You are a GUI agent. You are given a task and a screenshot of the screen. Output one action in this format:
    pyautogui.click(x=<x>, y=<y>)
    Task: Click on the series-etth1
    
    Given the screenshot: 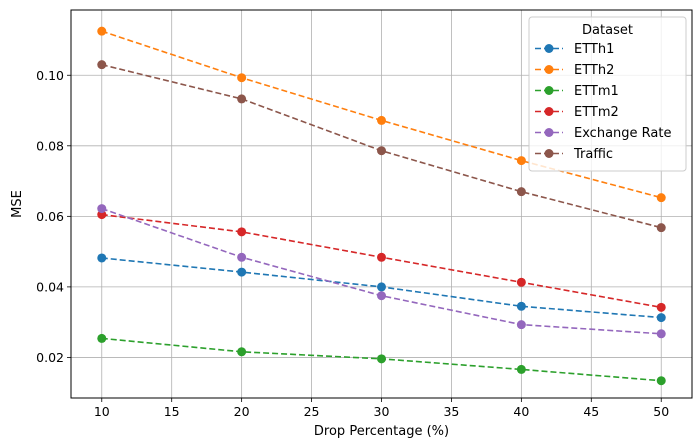 What is the action you would take?
    pyautogui.click(x=381, y=288)
    